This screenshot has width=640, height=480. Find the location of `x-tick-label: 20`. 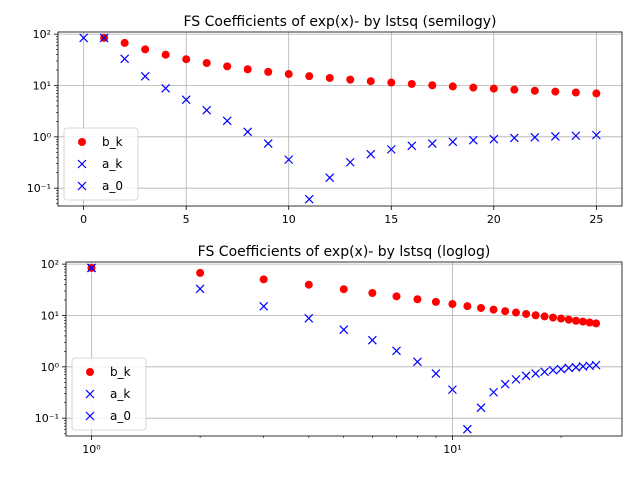

x-tick-label: 20 is located at coordinates (494, 219).